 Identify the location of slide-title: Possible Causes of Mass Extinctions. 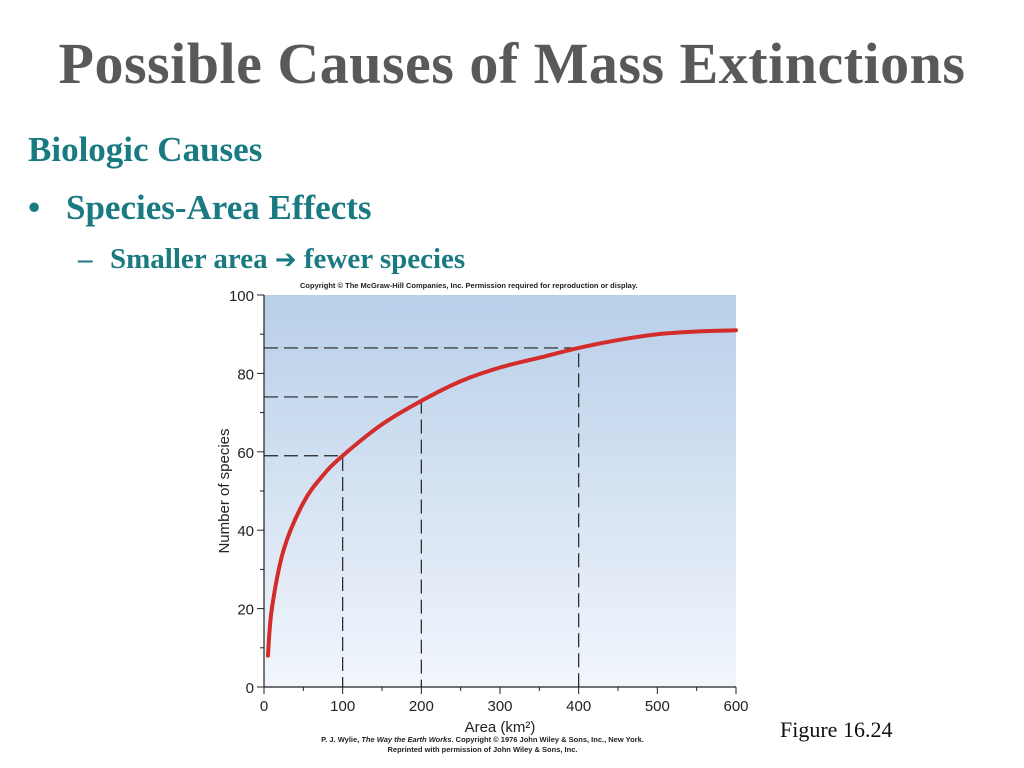
(512, 63).